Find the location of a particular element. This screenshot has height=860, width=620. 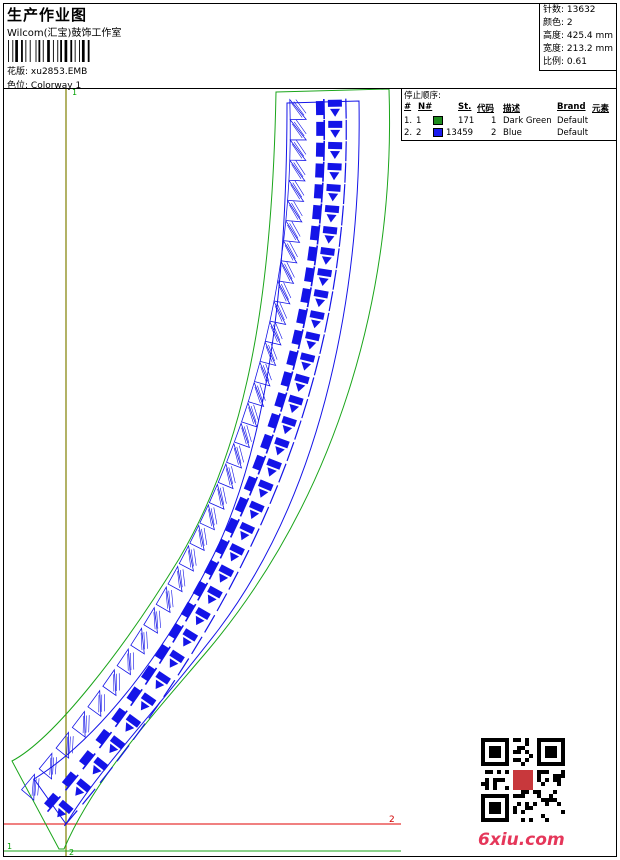

row-n: 2 is located at coordinates (419, 133).